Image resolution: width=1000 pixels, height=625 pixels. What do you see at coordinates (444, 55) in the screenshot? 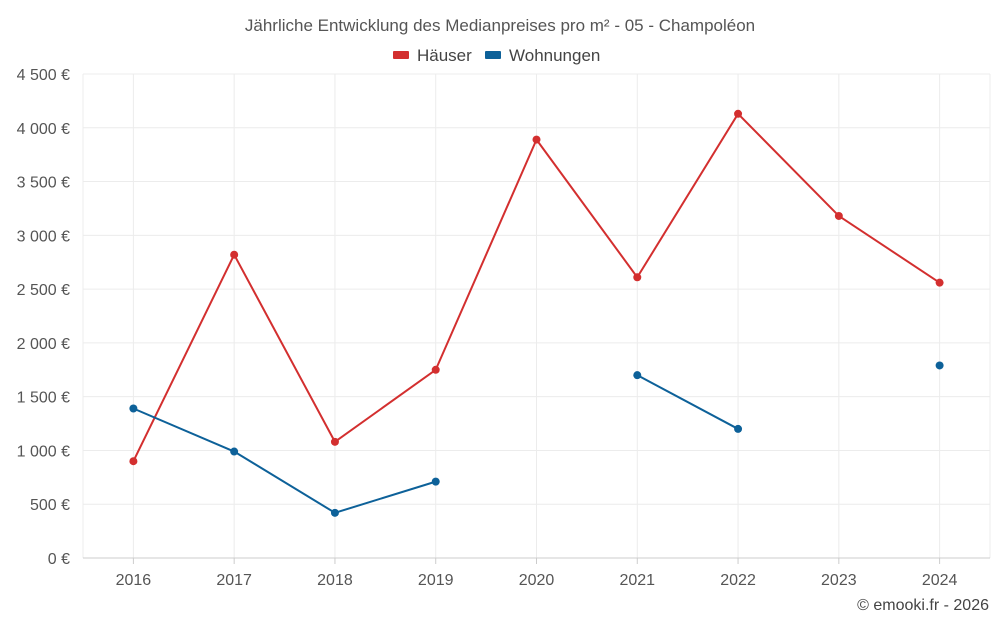
I see `legend-label-haeuser: Häuser` at bounding box center [444, 55].